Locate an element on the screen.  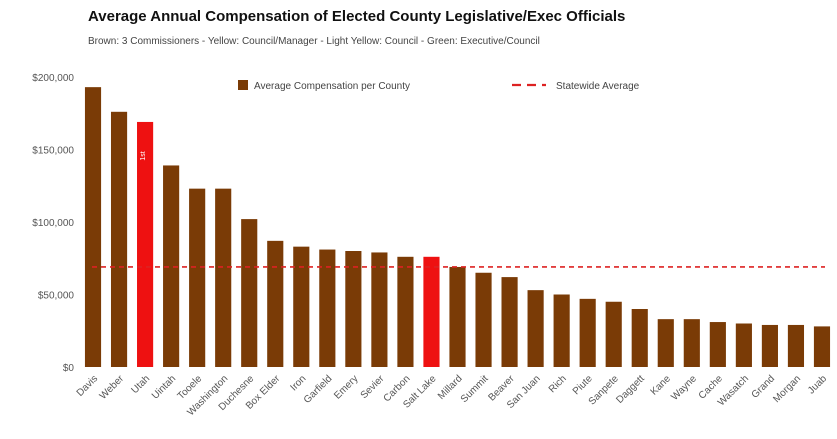
x-tick-label: Weber is located at coordinates (112, 387).